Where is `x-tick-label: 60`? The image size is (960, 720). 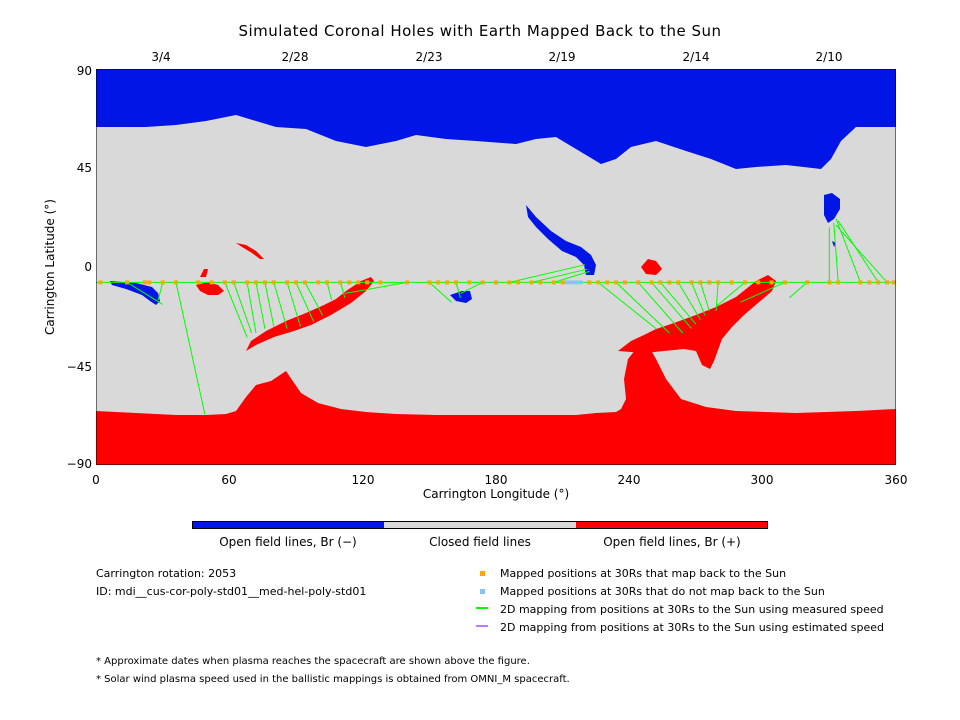
x-tick-label: 60 is located at coordinates (229, 480).